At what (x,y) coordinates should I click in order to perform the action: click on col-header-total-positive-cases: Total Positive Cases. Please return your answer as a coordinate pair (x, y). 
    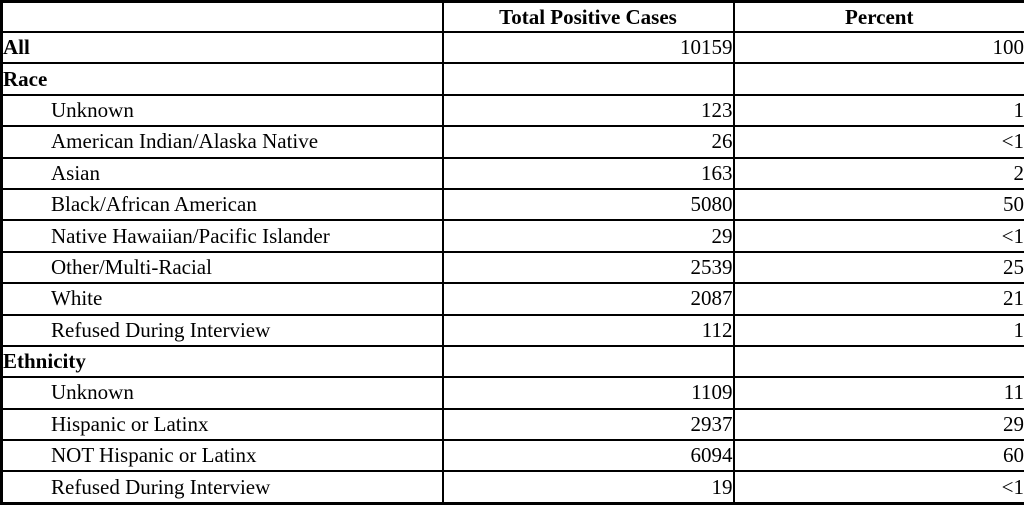
    Looking at the image, I should click on (588, 16).